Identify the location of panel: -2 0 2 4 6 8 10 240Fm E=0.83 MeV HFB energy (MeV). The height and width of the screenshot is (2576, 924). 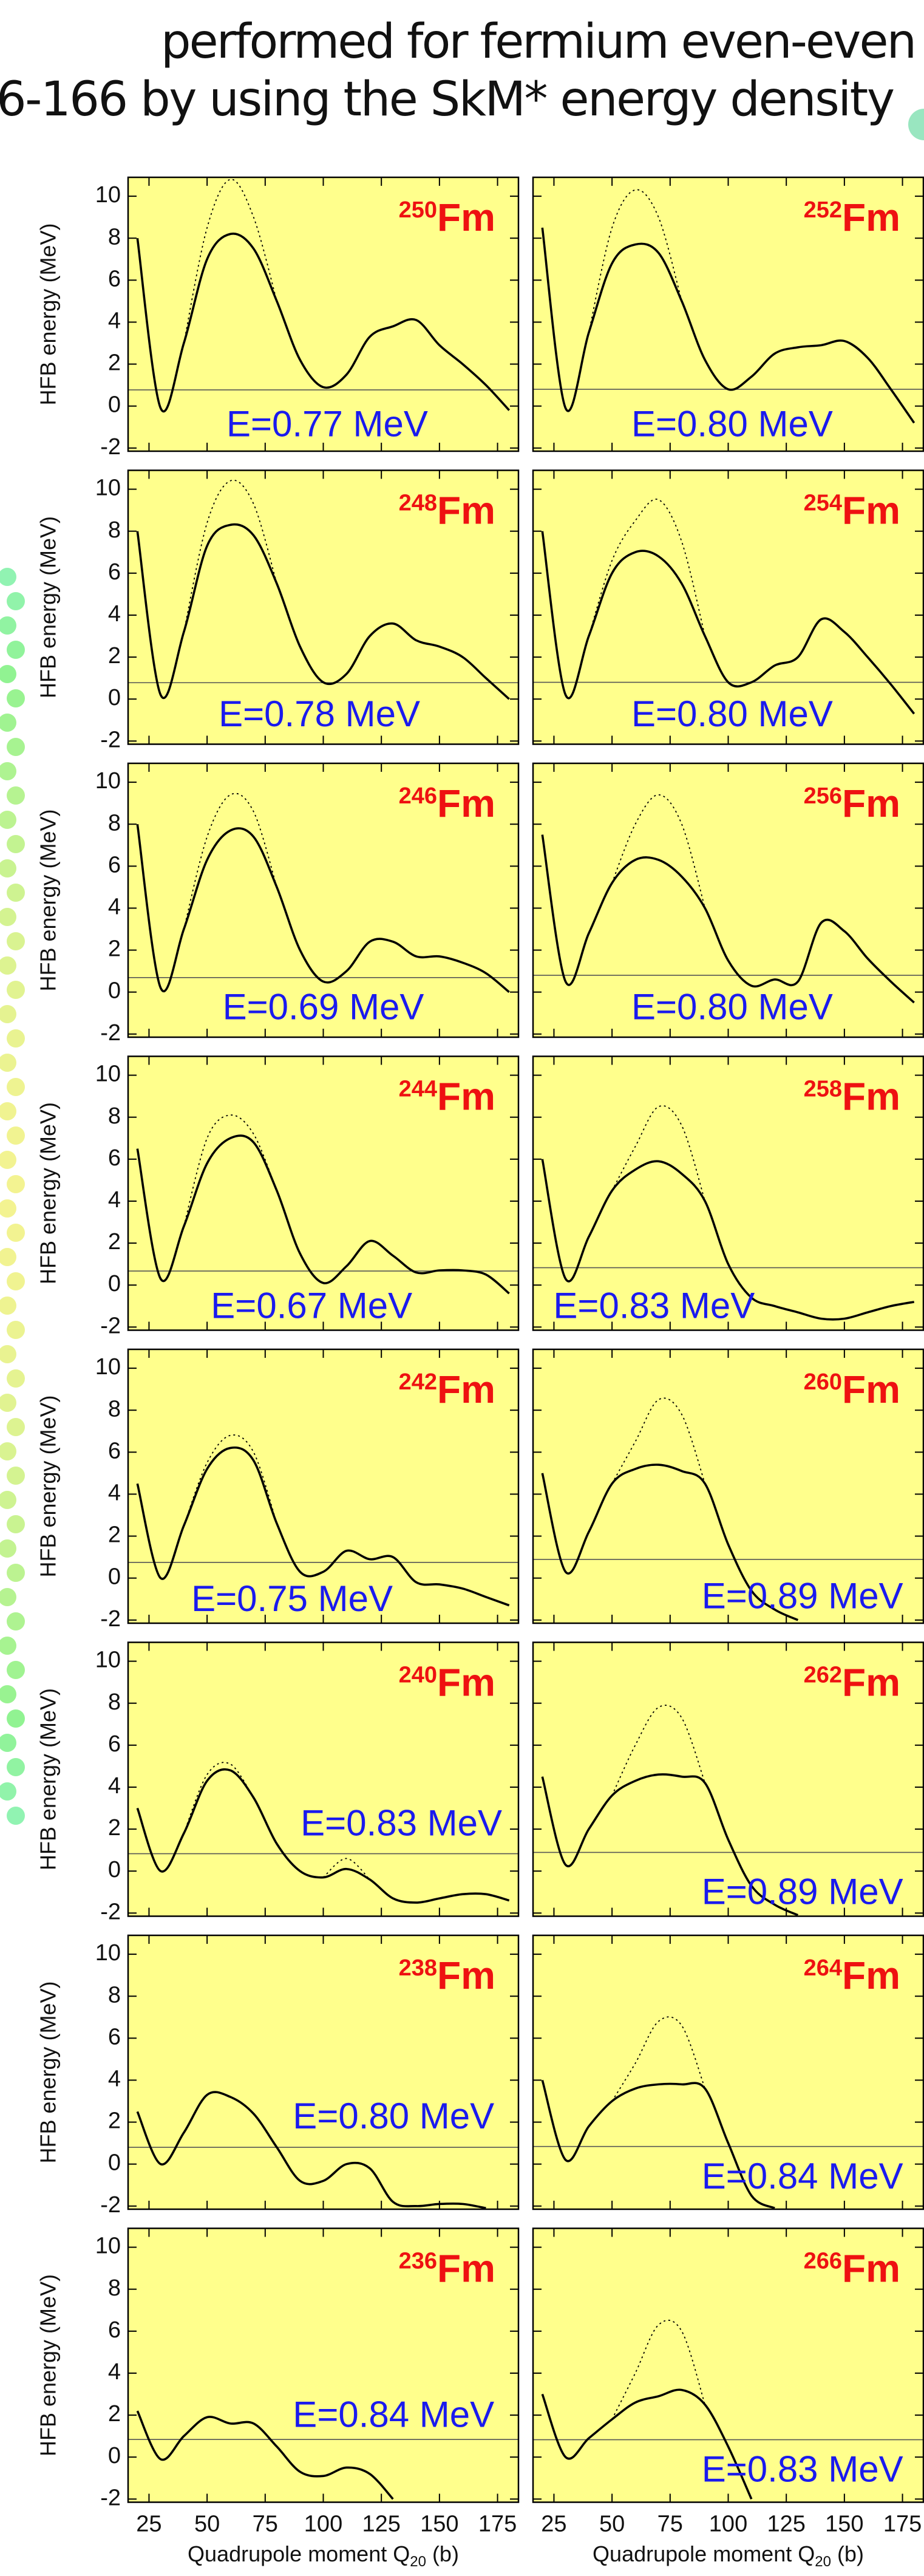
(278, 1782).